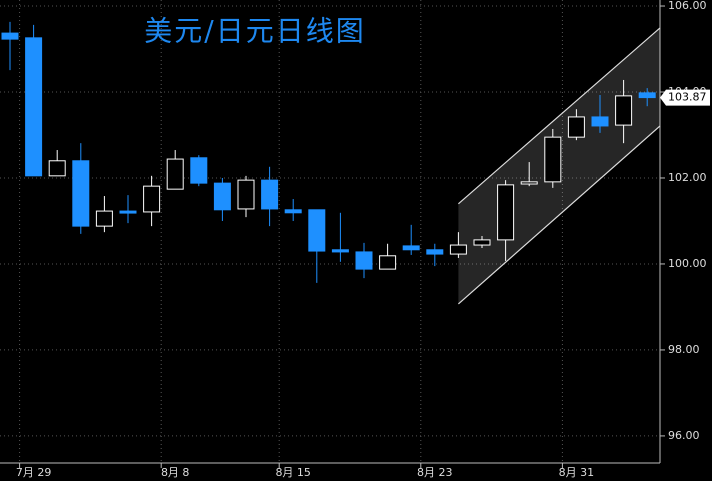 The height and width of the screenshot is (481, 712). Describe the element at coordinates (559, 215) in the screenshot. I see `channel-lower` at that location.